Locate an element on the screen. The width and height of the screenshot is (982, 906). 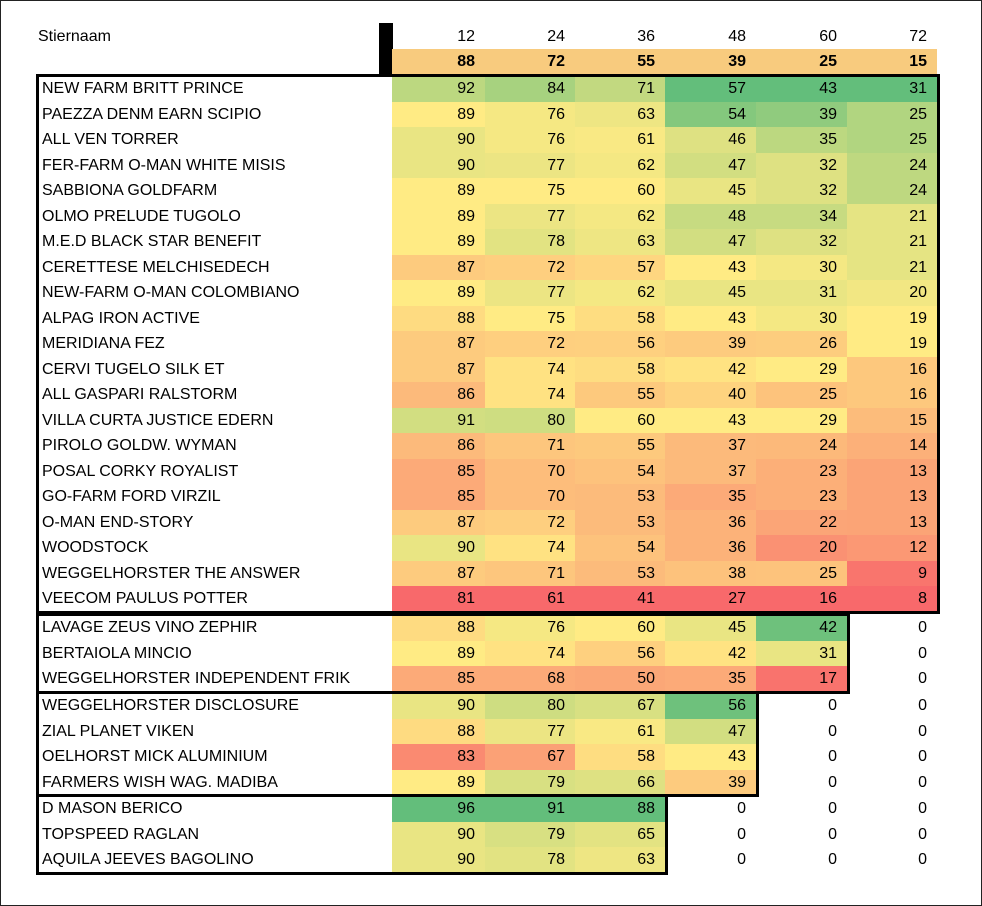
bull-name: WOODSTOCK is located at coordinates (95, 547).